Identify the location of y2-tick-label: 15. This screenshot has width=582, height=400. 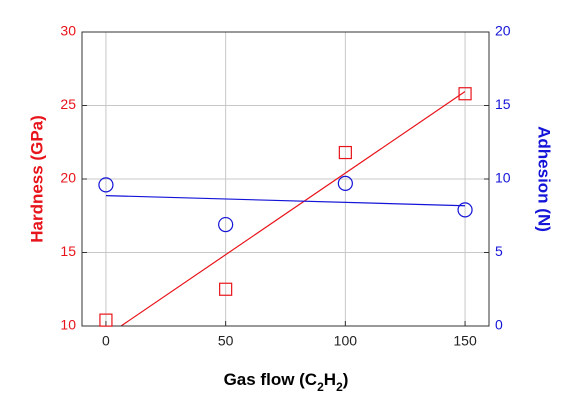
(503, 104).